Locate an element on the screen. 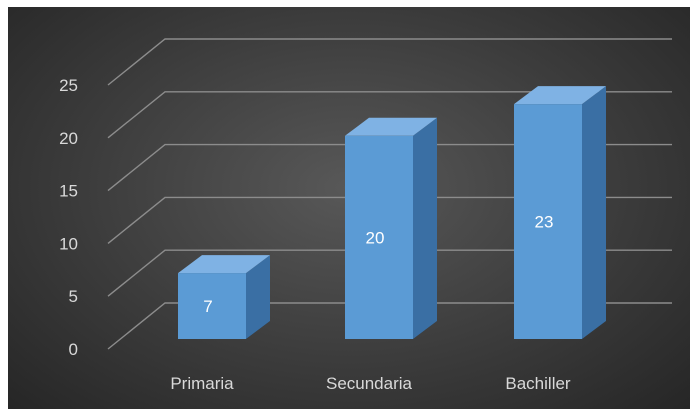 This screenshot has height=417, width=699. y-tick-label: 10 is located at coordinates (68, 243).